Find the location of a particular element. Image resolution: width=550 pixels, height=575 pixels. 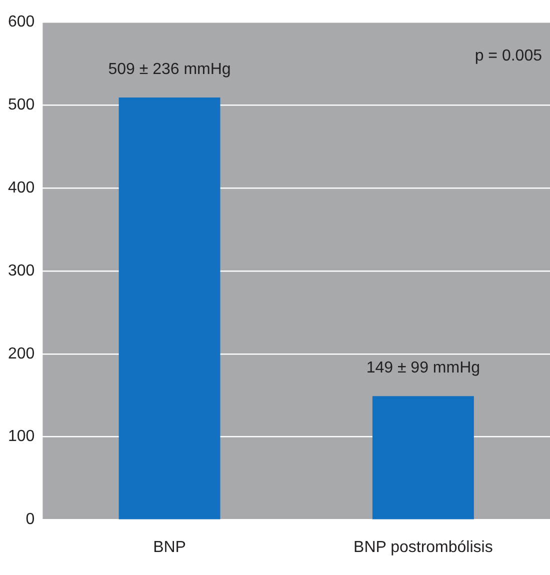

y-tick-label: 300 is located at coordinates (21, 271).